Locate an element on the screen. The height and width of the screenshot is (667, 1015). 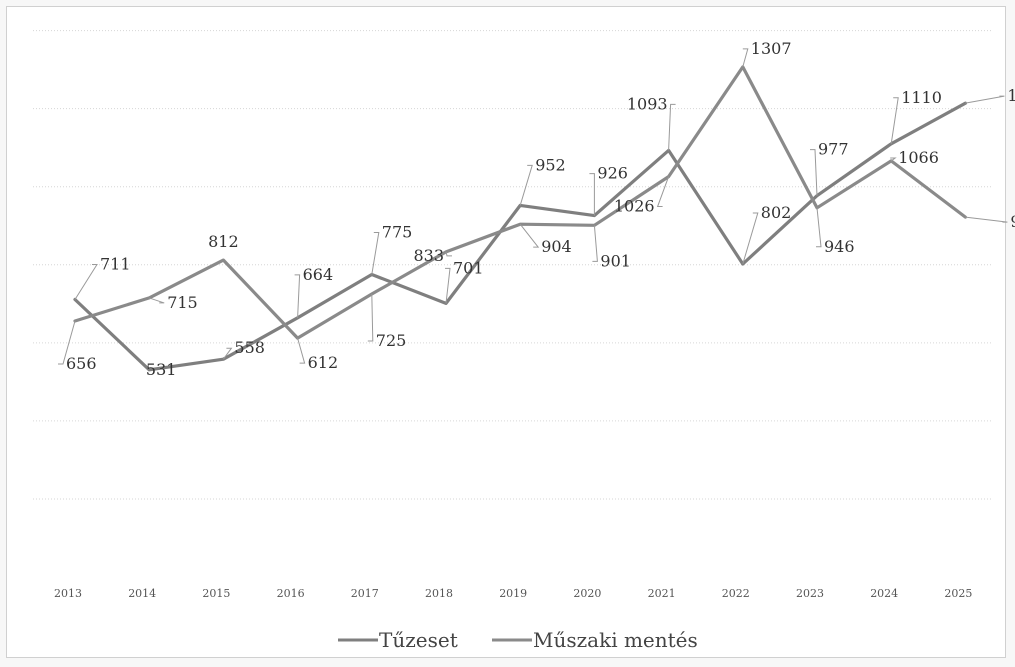
data-label: 775 is located at coordinates (397, 232).